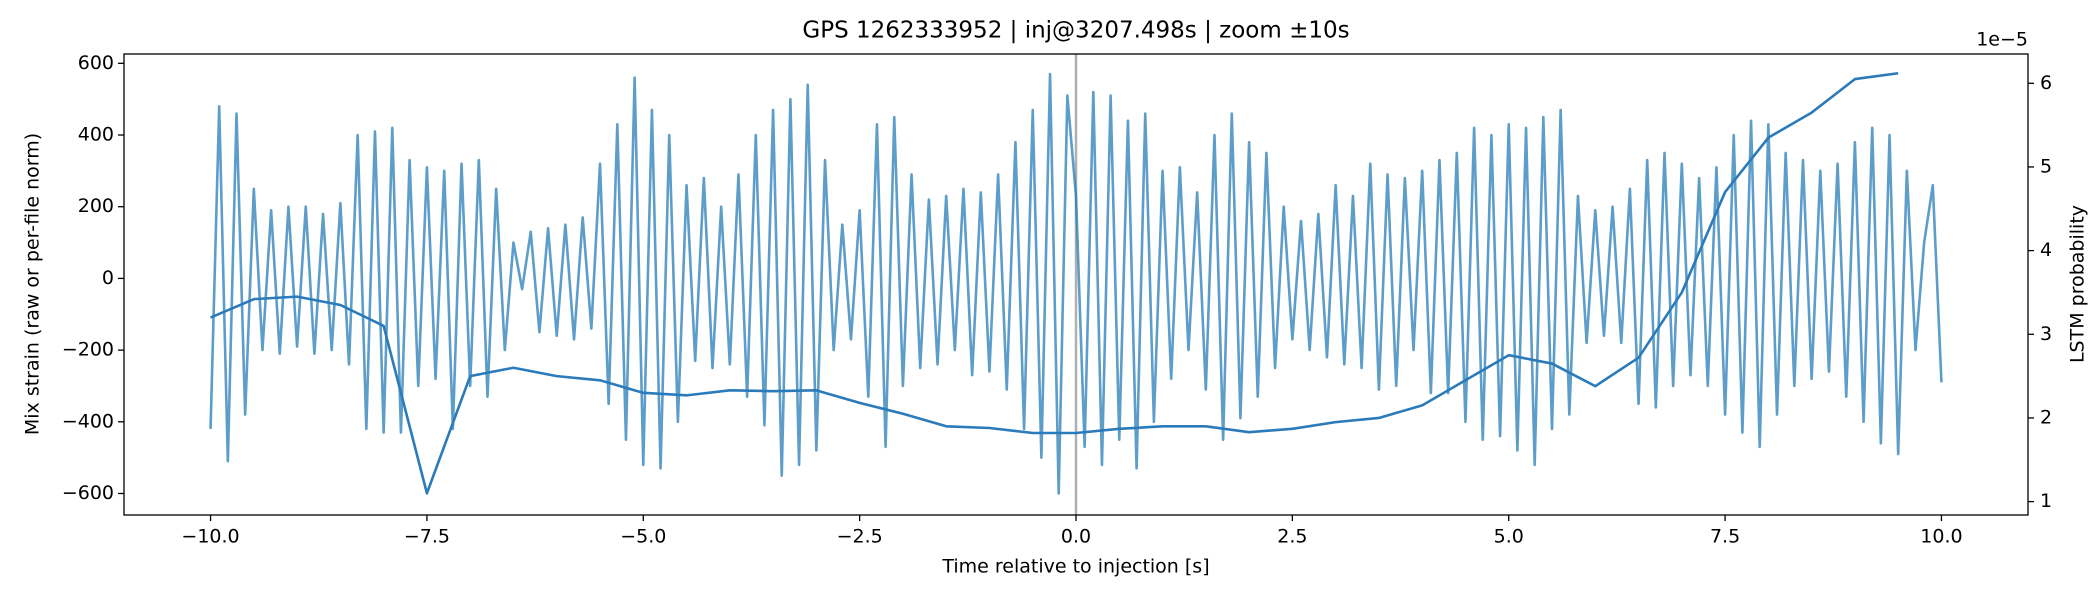 The height and width of the screenshot is (604, 2100). Describe the element at coordinates (88, 493) in the screenshot. I see `y-tick-label: −600` at that location.